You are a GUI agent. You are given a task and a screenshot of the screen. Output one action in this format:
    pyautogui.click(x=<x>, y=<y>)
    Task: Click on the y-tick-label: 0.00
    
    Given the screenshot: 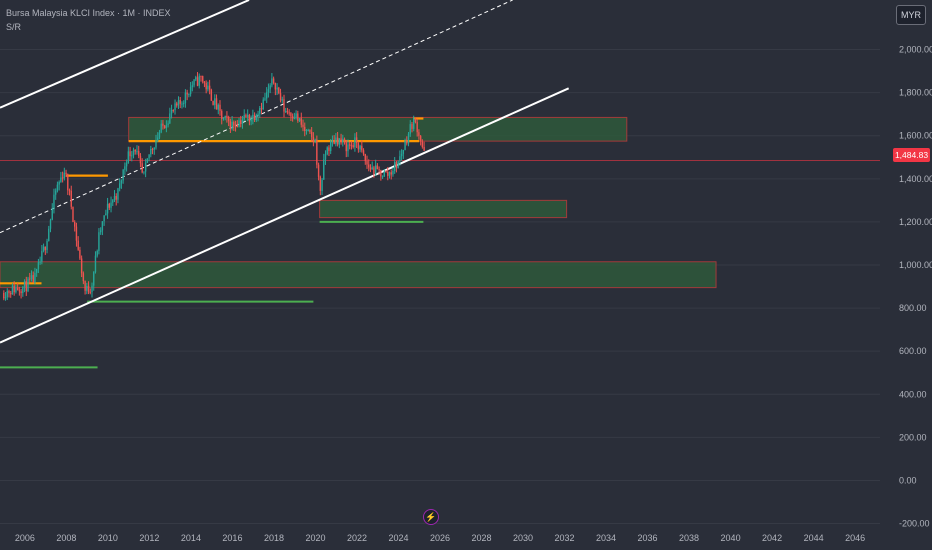 What is the action you would take?
    pyautogui.click(x=908, y=480)
    